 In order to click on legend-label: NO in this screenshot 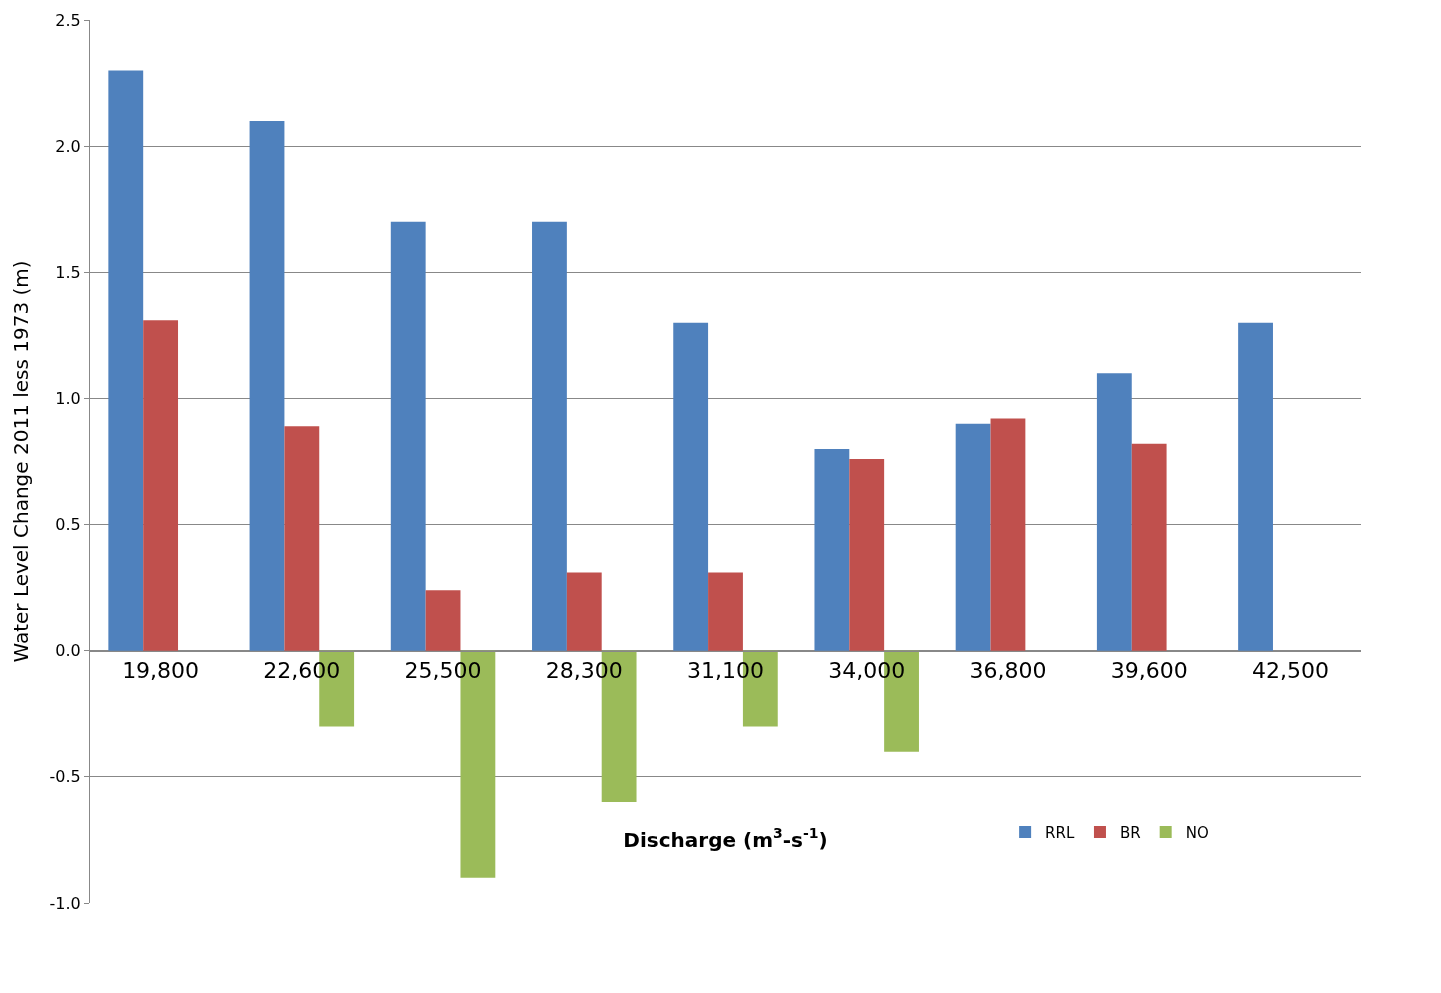, I will do `click(1197, 832)`.